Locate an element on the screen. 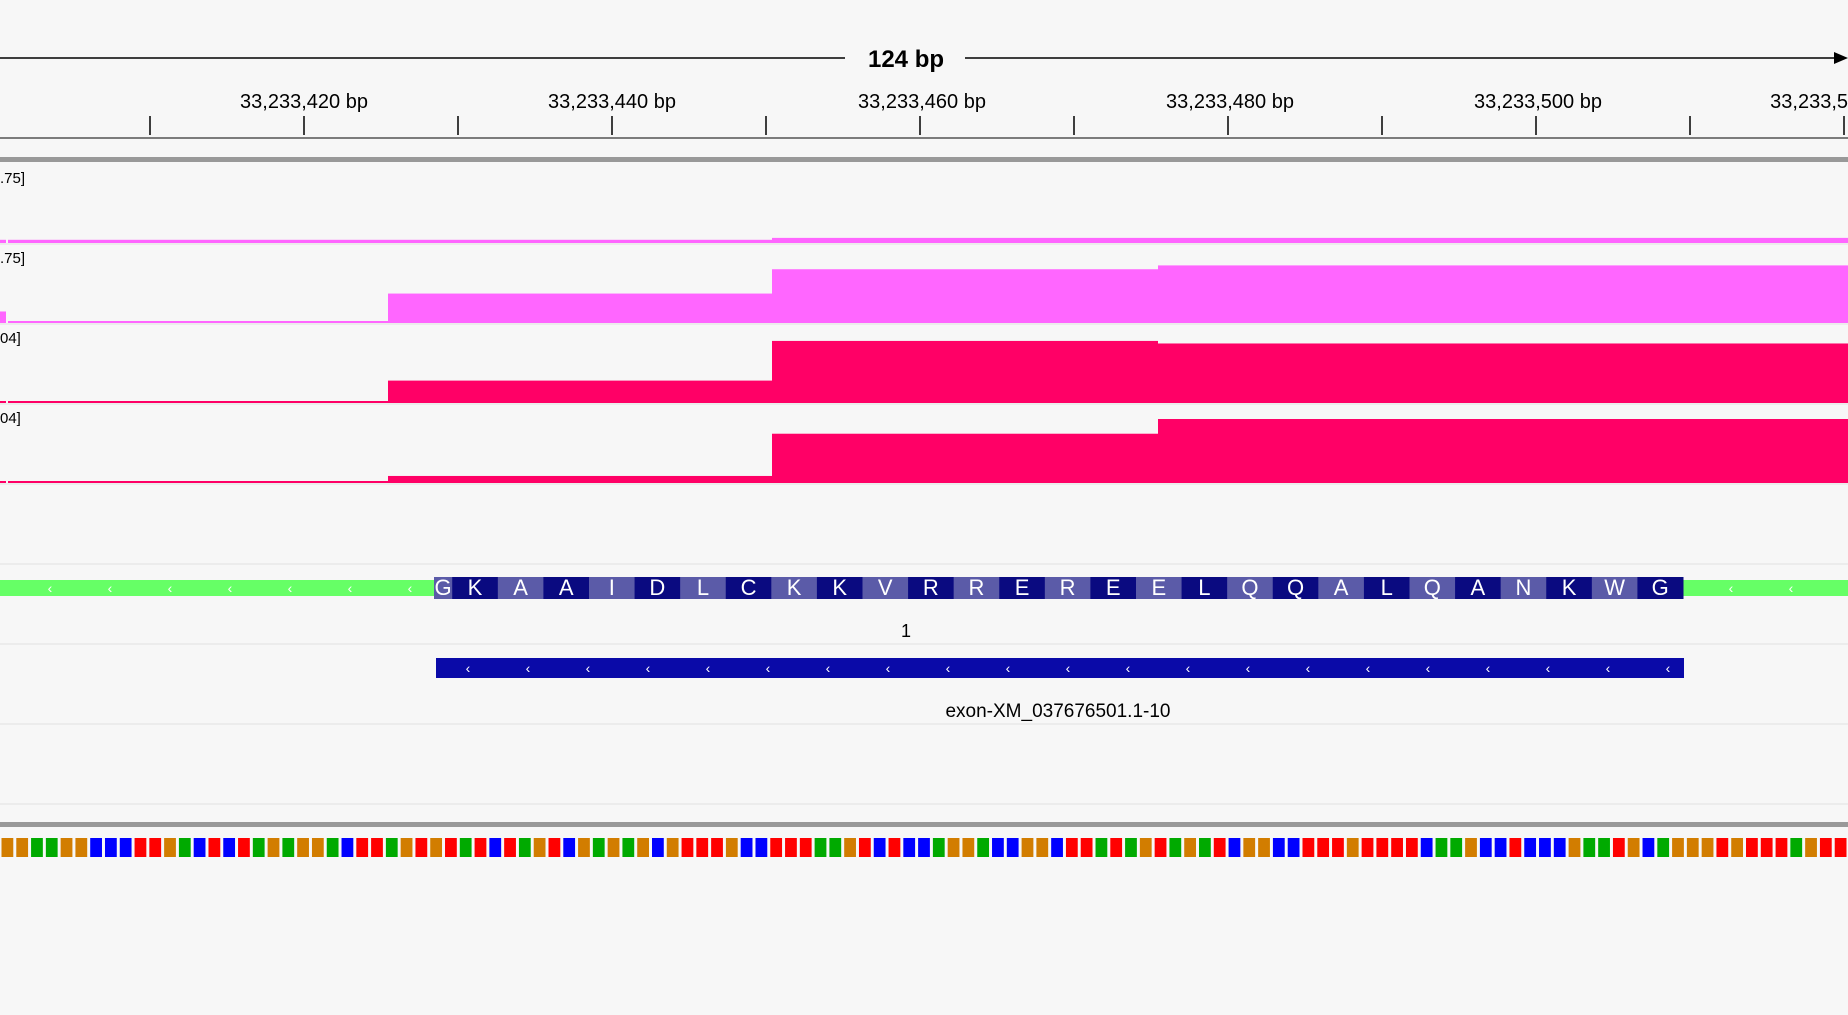 Image resolution: width=1848 pixels, height=1015 pixels. amino-acid-letter: V is located at coordinates (885, 587).